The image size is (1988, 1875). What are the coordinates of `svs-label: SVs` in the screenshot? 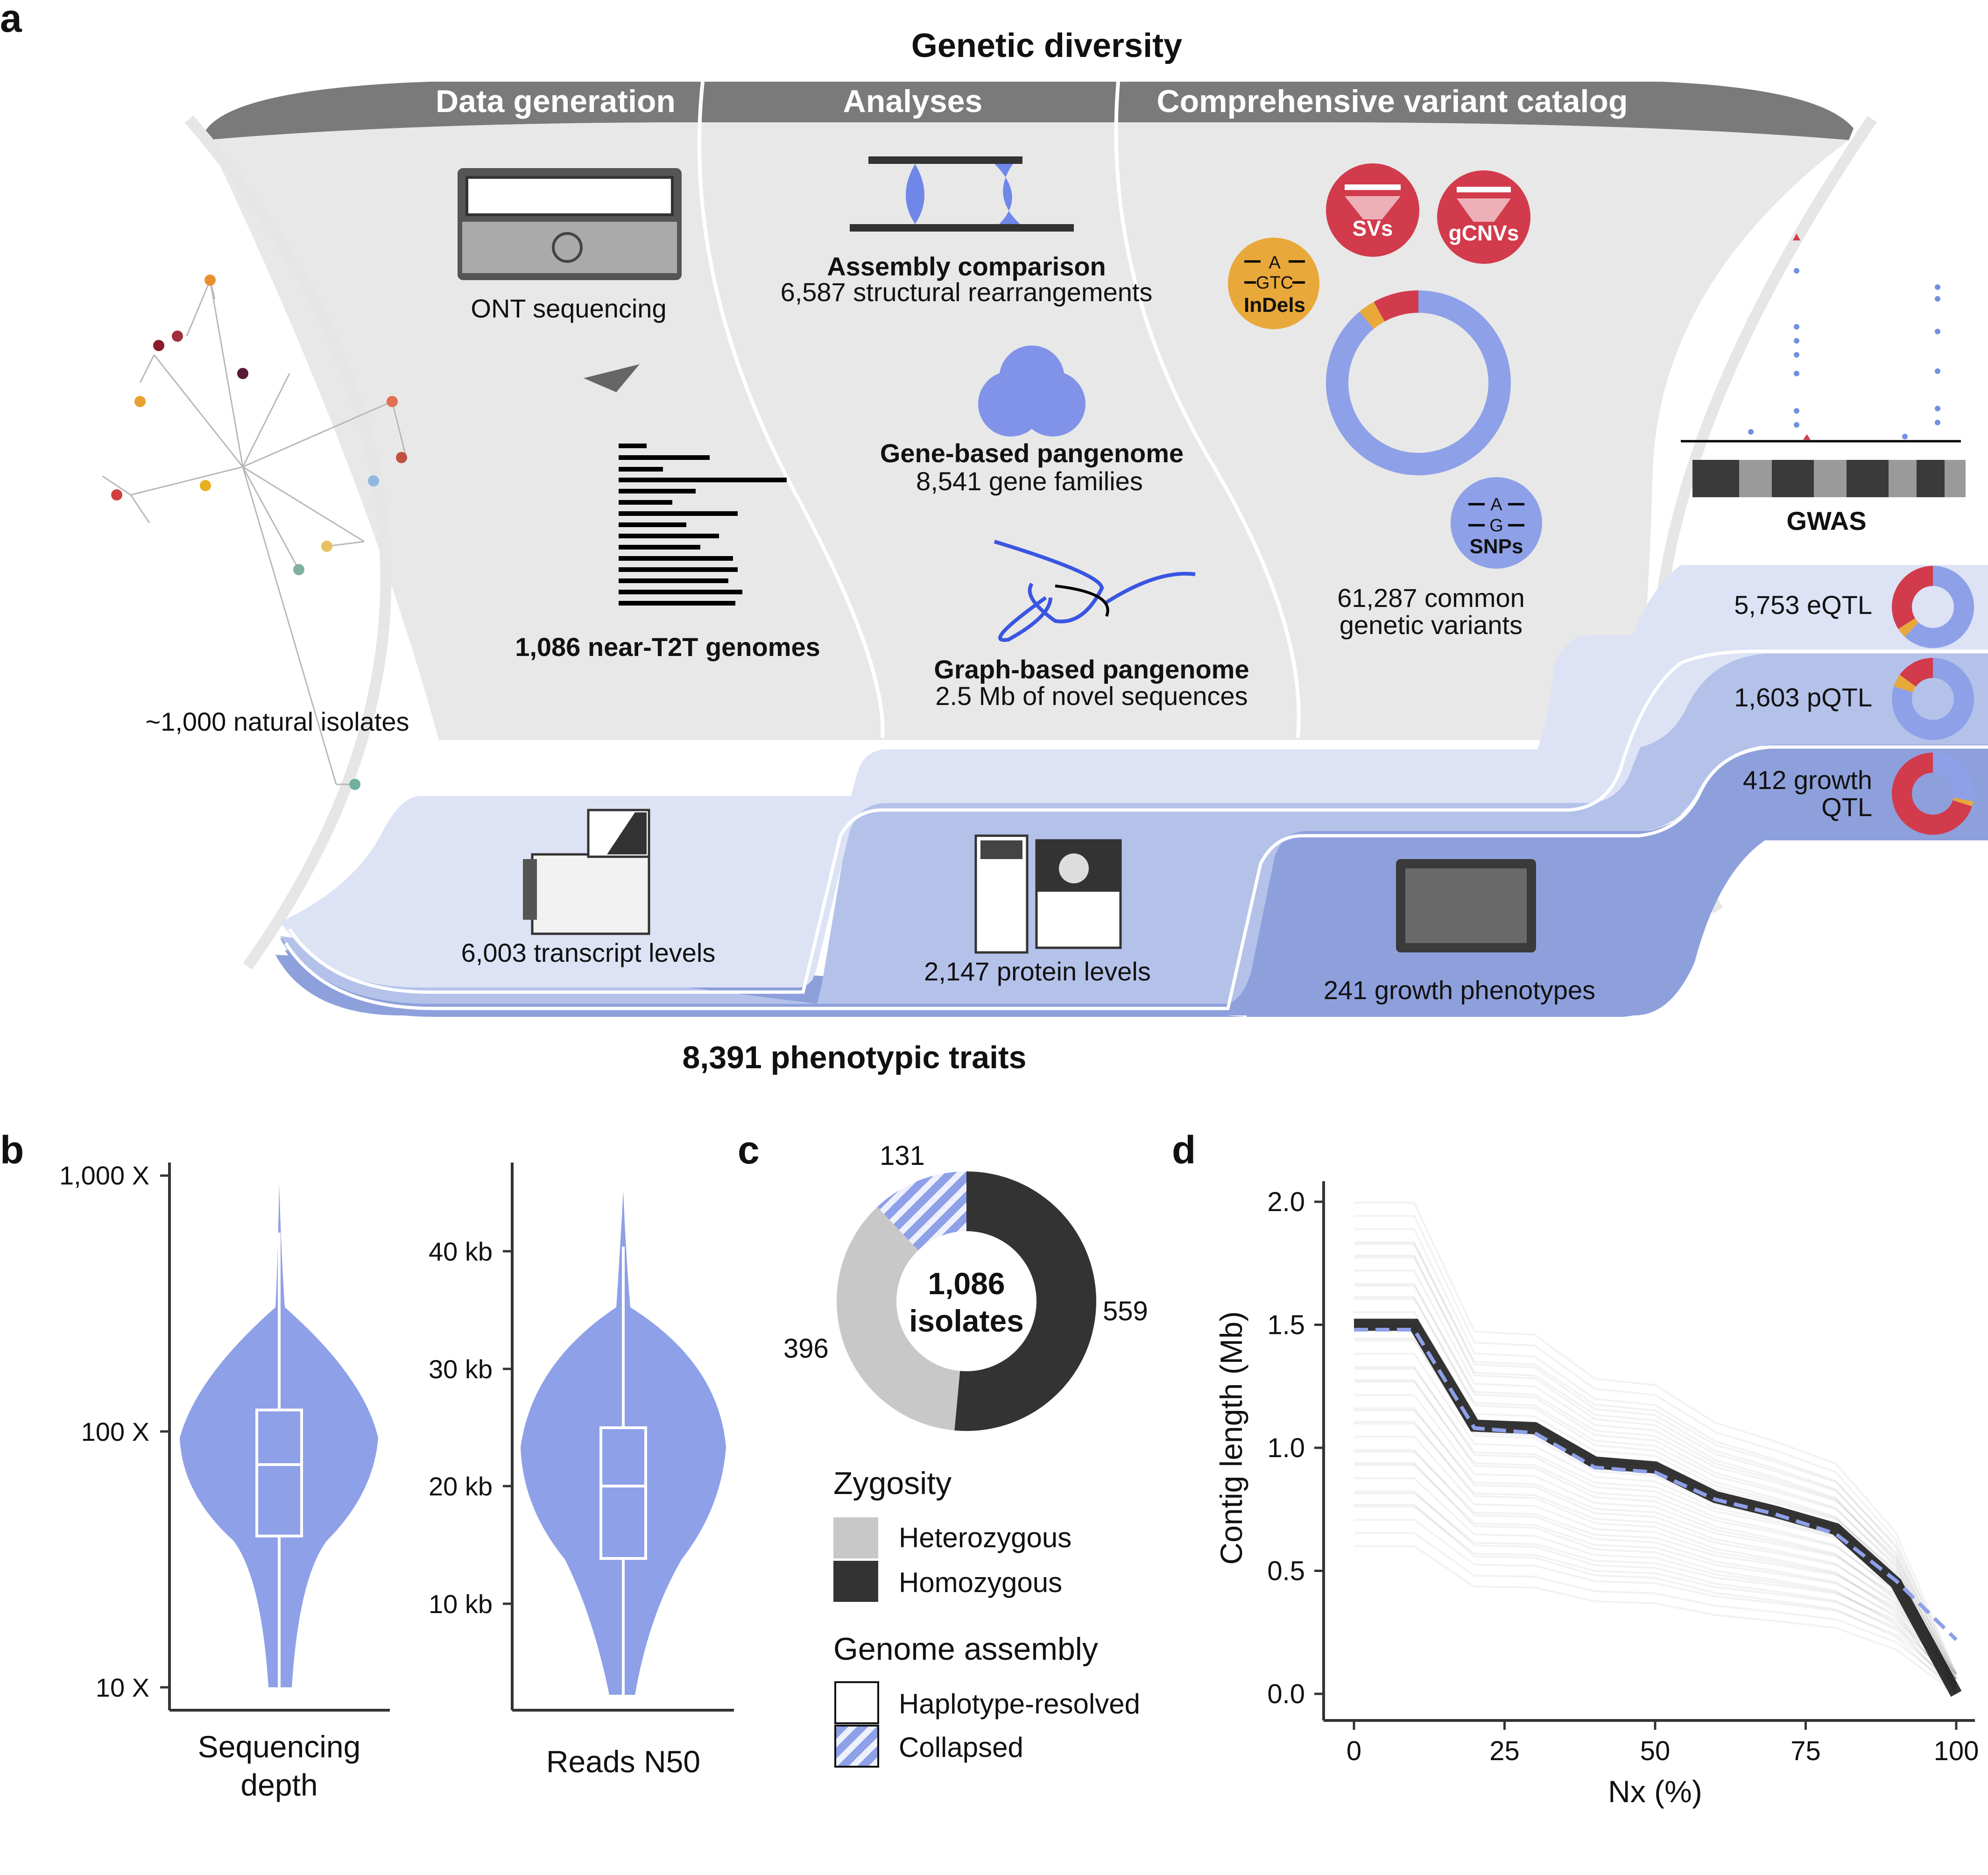 It's located at (1373, 228).